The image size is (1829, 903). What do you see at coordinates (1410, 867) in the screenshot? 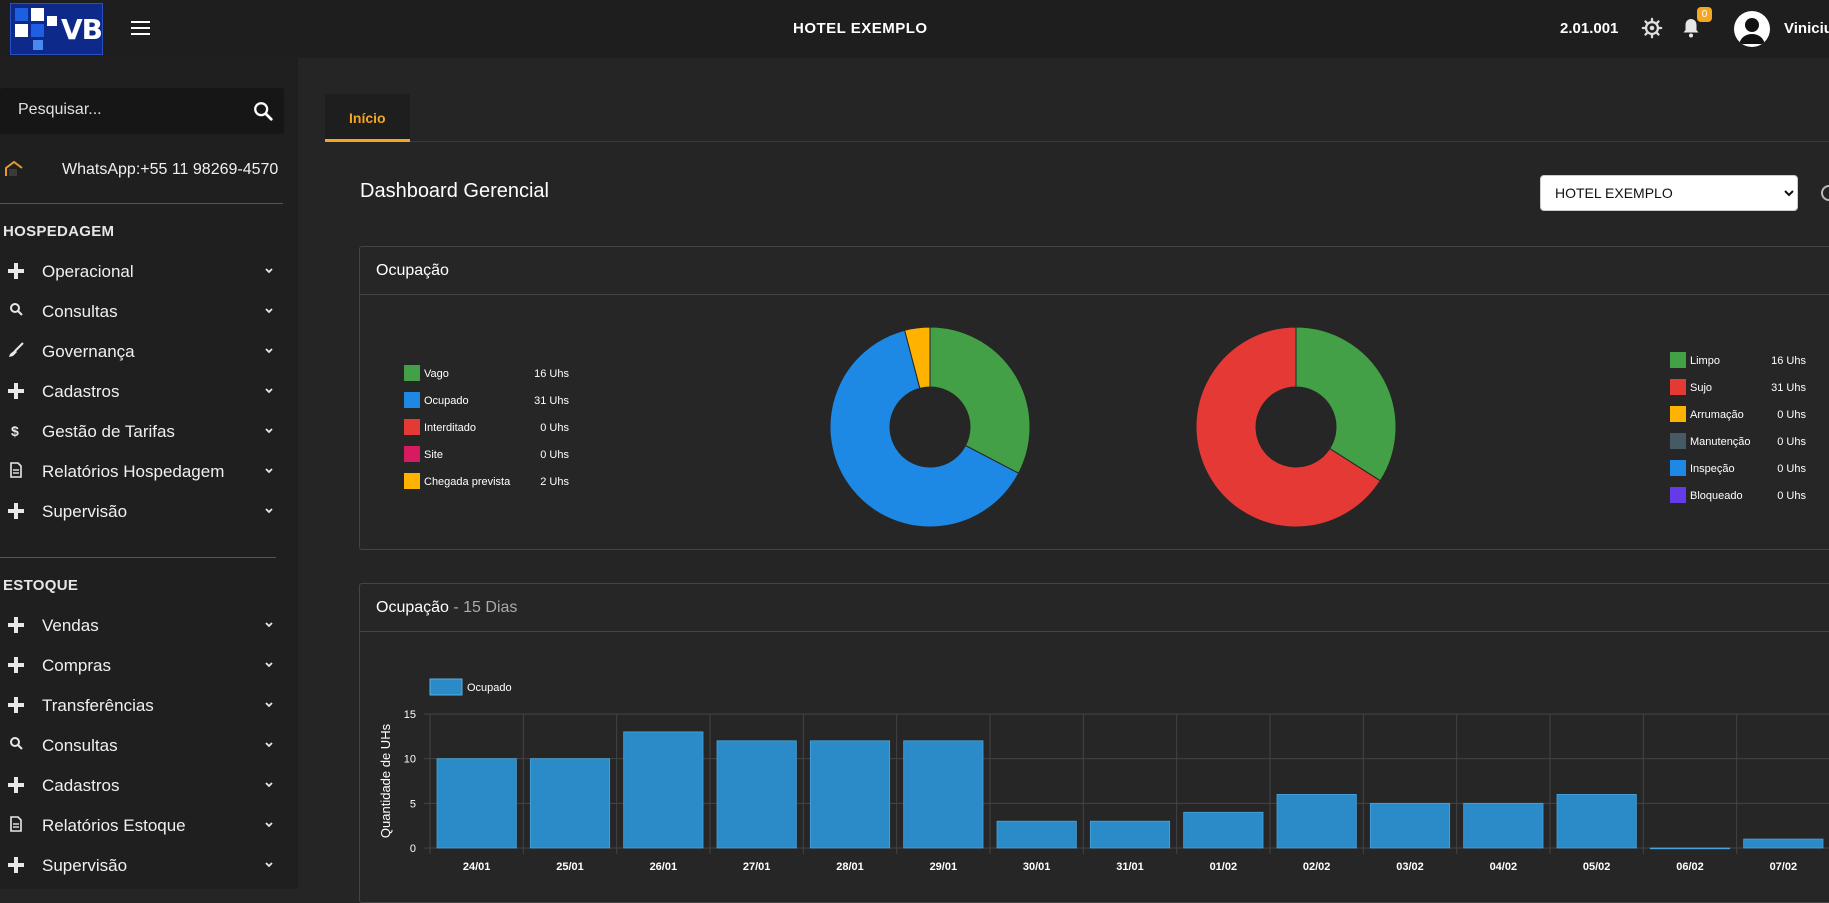
I see `x-tick-label: 03/02` at bounding box center [1410, 867].